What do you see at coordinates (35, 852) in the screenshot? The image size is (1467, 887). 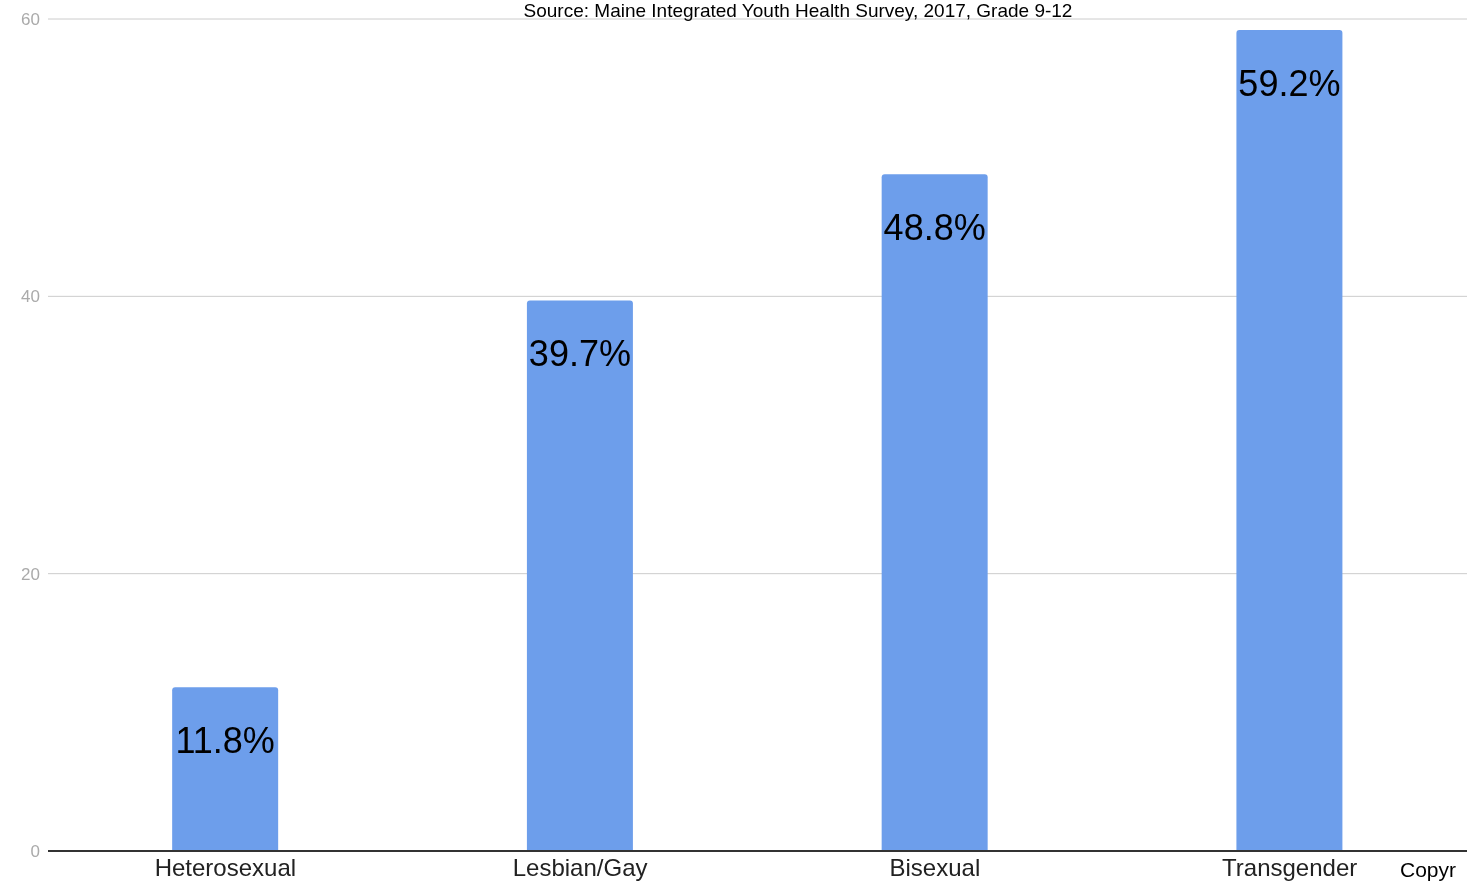 I see `y-tick-label: 0` at bounding box center [35, 852].